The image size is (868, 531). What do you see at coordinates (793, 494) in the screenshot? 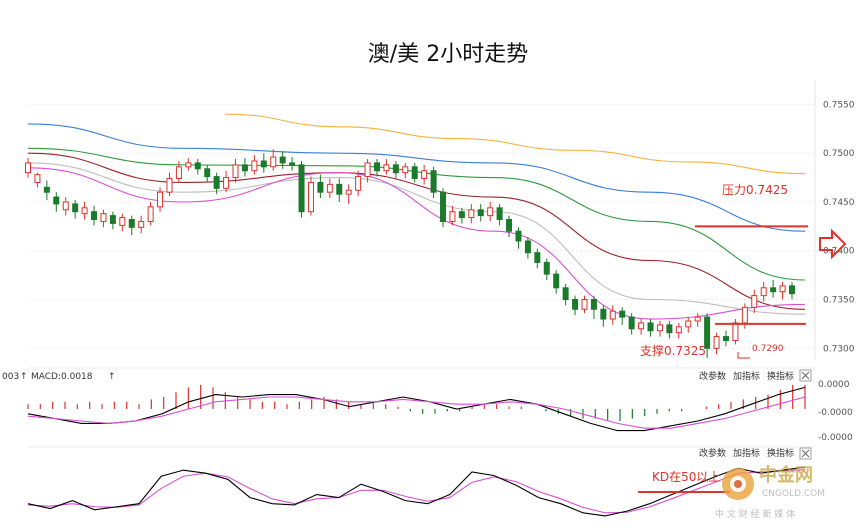
I see `brand-site: CNGOLD.COM` at bounding box center [793, 494].